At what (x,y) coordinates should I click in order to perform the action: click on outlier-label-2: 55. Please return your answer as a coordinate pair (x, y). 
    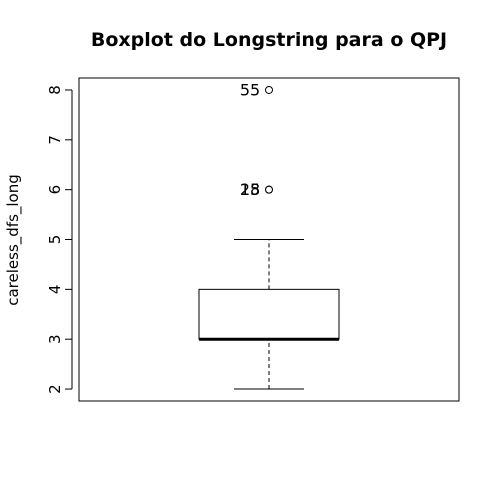
    Looking at the image, I should click on (250, 89).